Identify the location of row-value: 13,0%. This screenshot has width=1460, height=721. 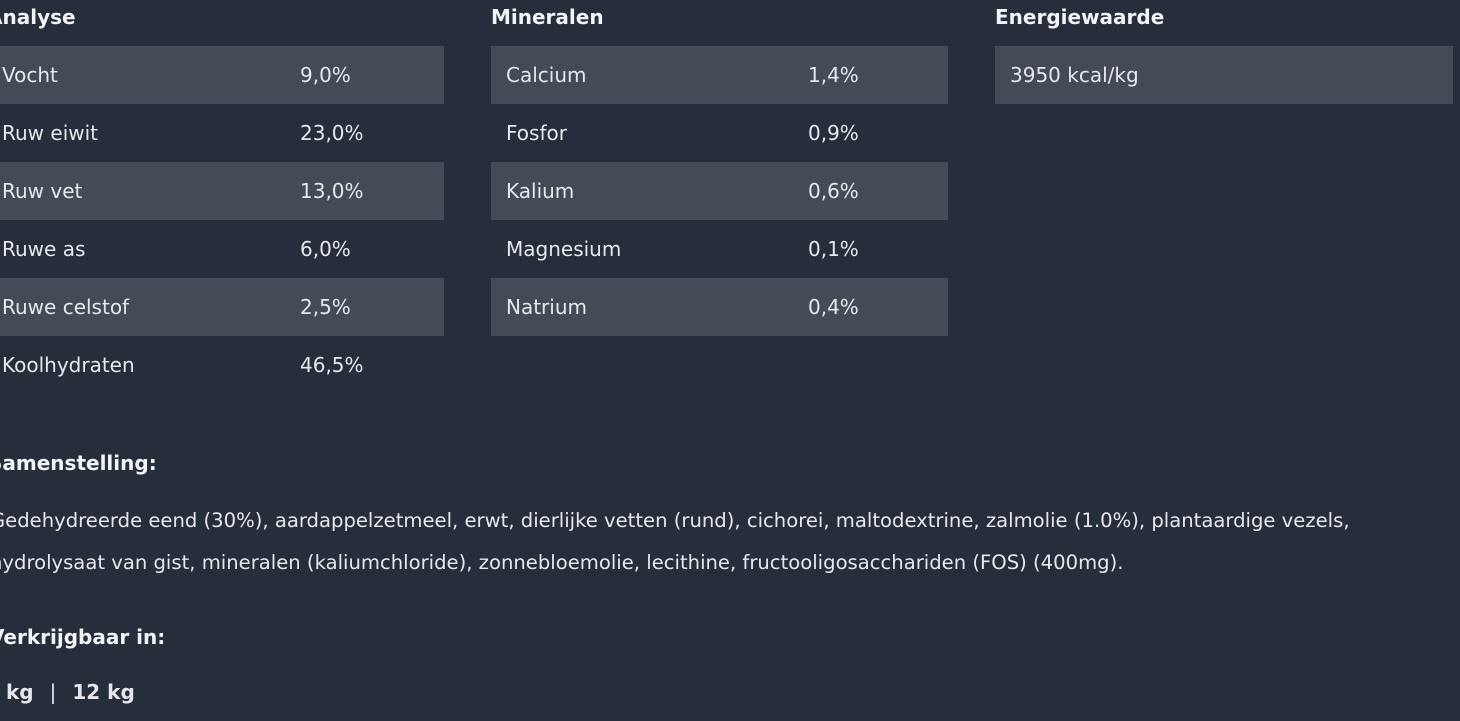
(332, 191).